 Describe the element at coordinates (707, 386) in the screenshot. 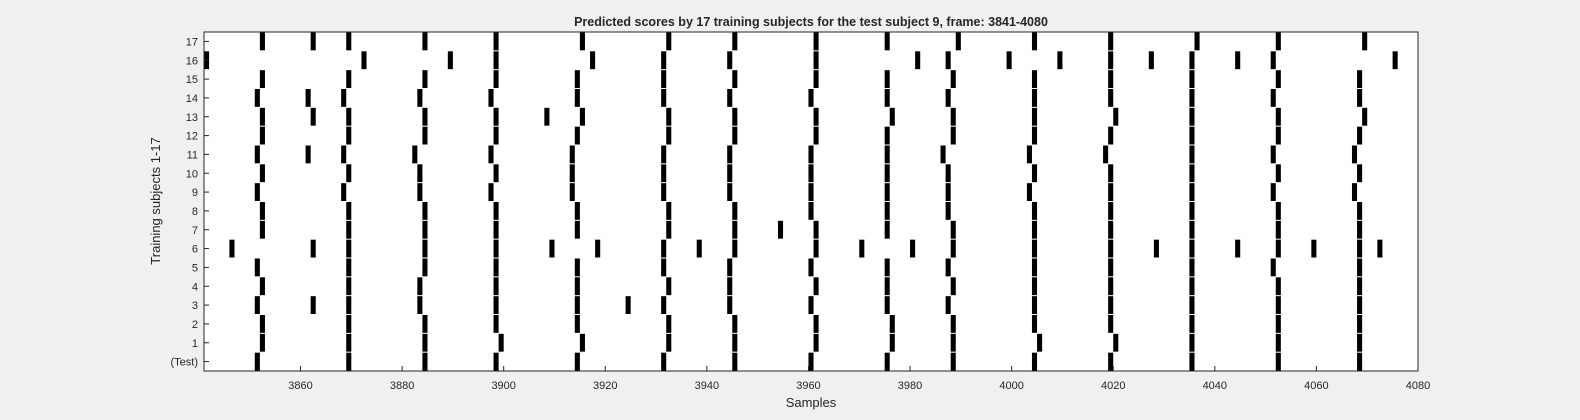

I see `x-tick-label: 3940` at that location.